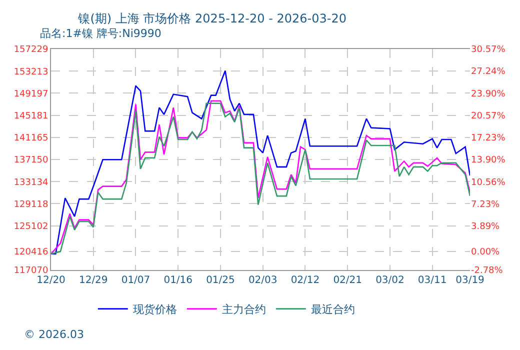 This screenshot has height=350, width=520. I want to click on chart-subtitle: 品名:1#镍 牌号:Ni9990, so click(101, 33).